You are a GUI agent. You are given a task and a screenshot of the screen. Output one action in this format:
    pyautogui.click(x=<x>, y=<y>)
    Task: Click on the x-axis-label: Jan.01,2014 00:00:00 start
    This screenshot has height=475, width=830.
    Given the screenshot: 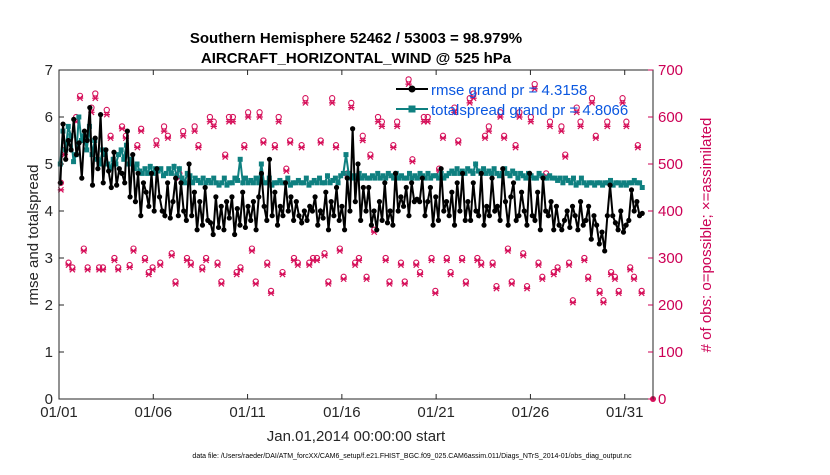 What is the action you would take?
    pyautogui.click(x=356, y=436)
    